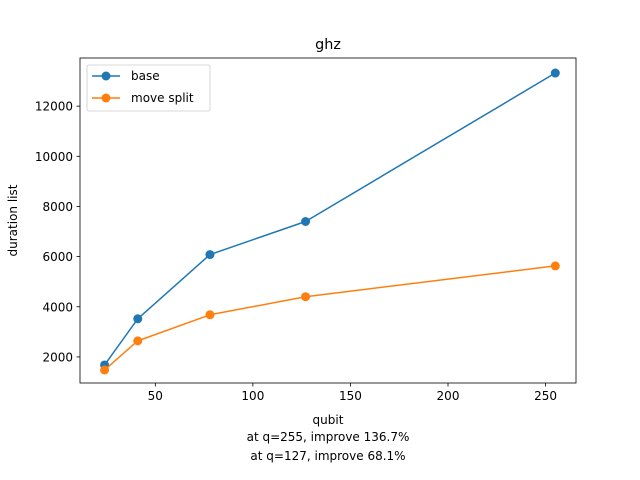  Describe the element at coordinates (350, 396) in the screenshot. I see `x-tick-label: 150` at that location.